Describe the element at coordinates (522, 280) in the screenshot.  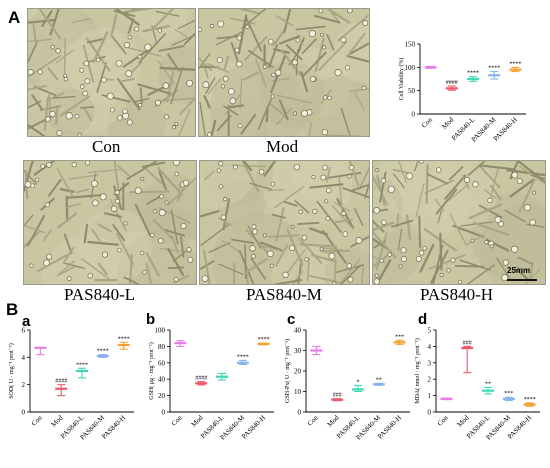
I see `scale-bar` at that location.